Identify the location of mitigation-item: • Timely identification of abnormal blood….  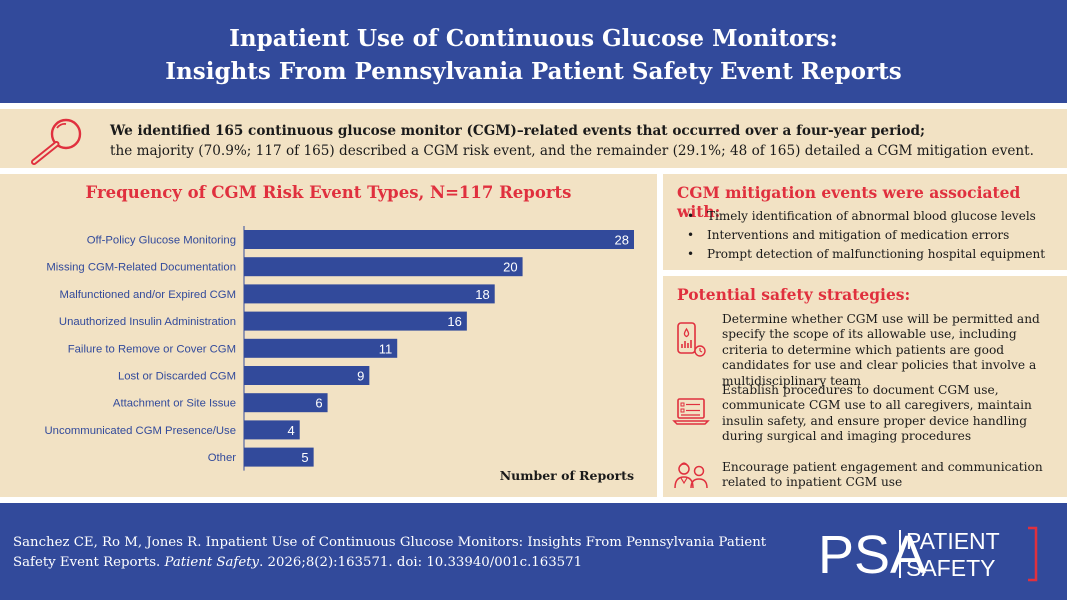
(874, 216).